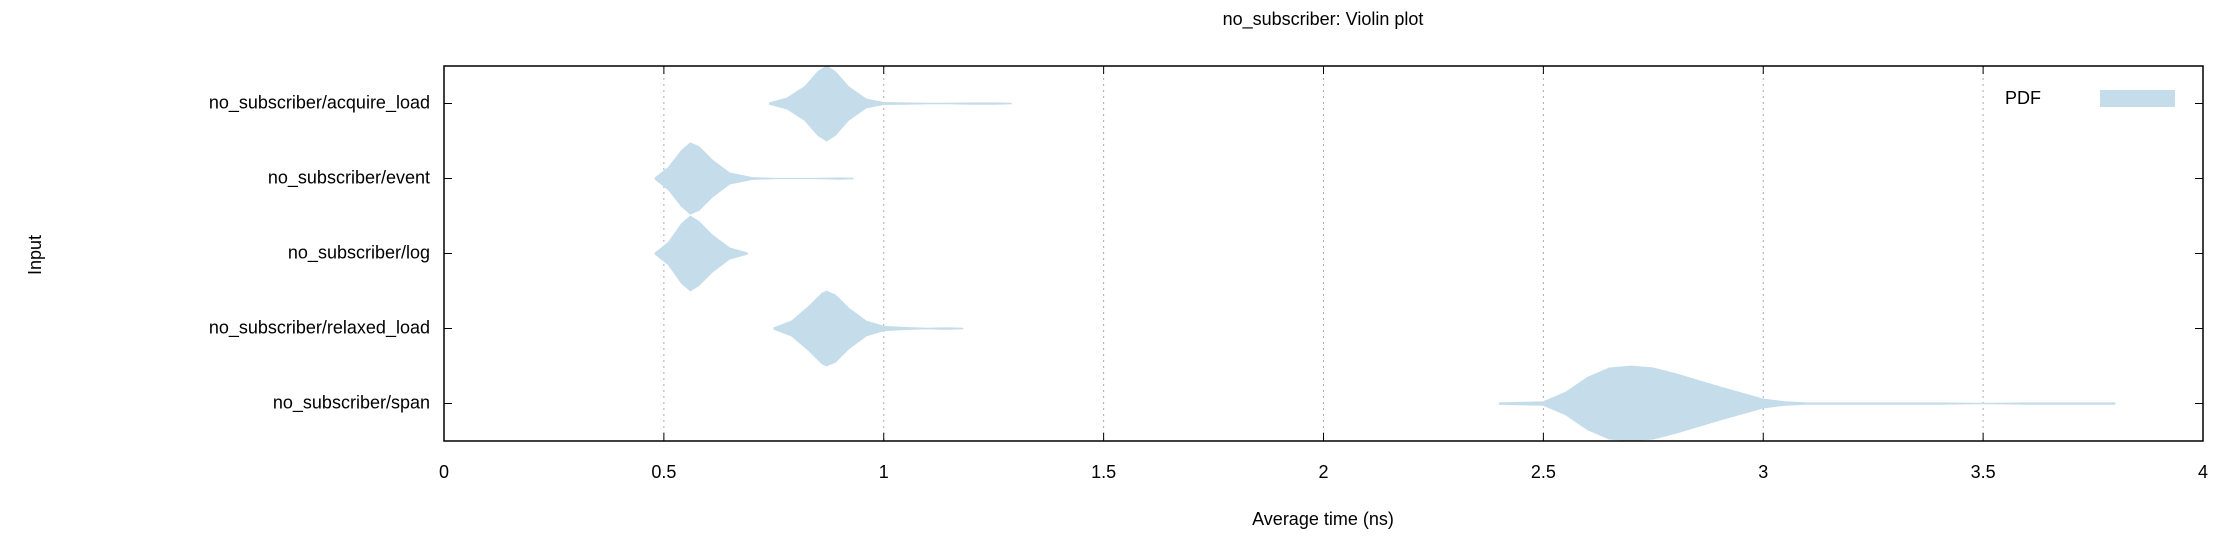  I want to click on x-tick-label: 3.5, so click(1983, 472).